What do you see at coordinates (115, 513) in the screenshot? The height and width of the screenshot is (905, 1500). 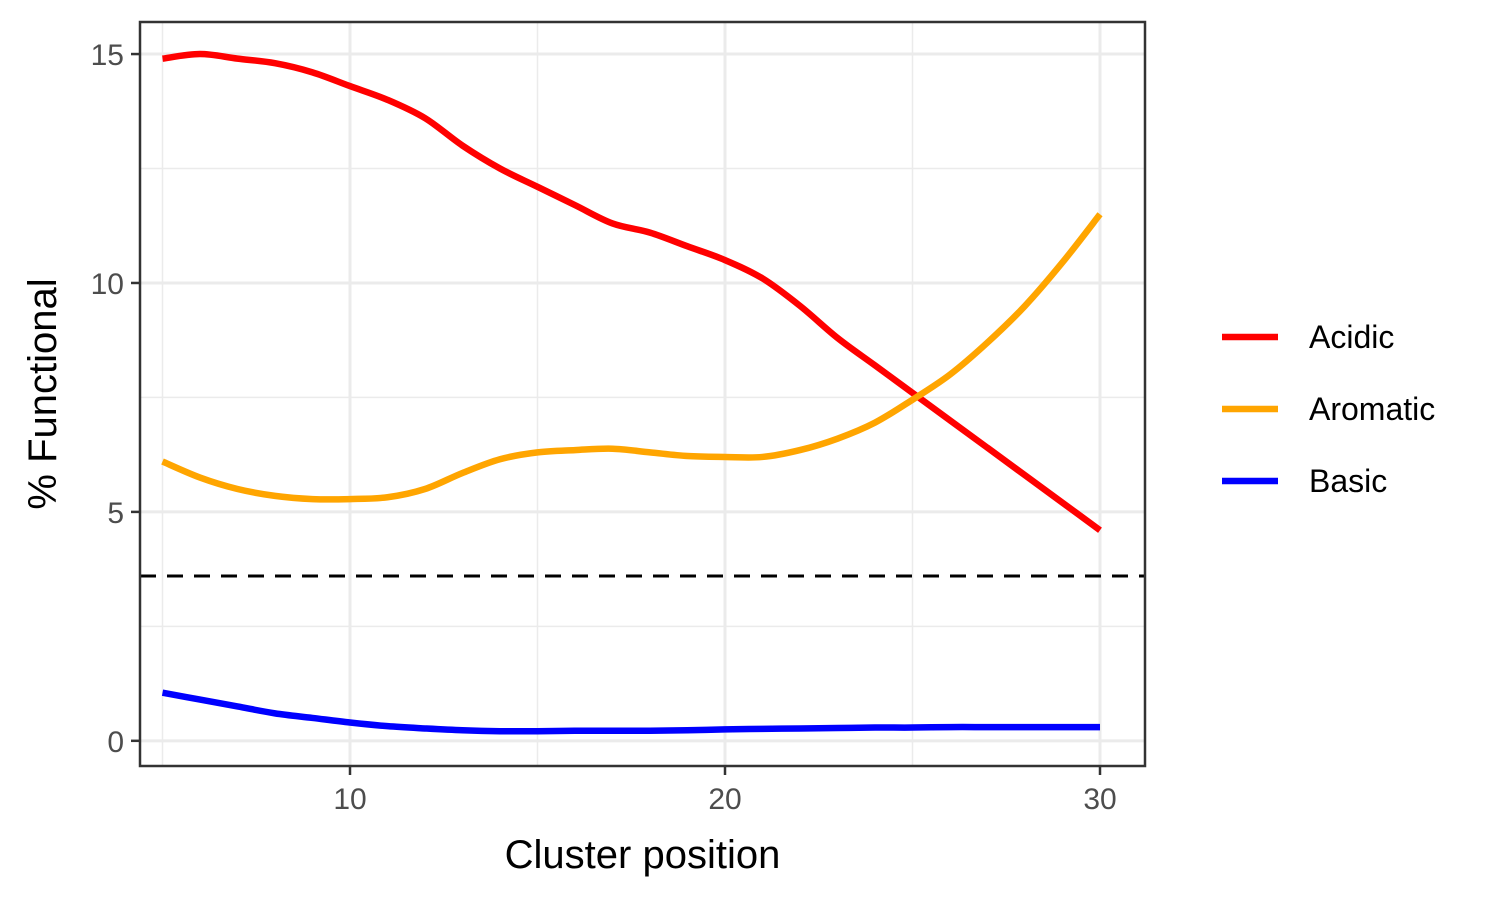 I see `y-tick-label: 5` at bounding box center [115, 513].